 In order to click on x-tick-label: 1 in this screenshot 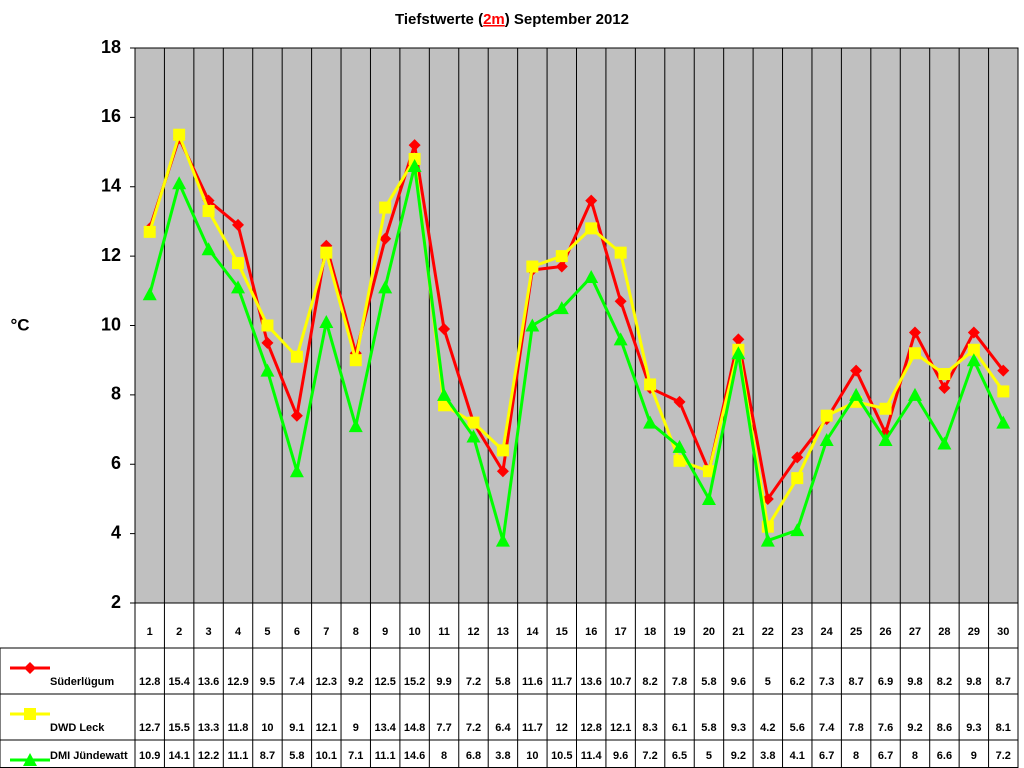, I will do `click(150, 632)`.